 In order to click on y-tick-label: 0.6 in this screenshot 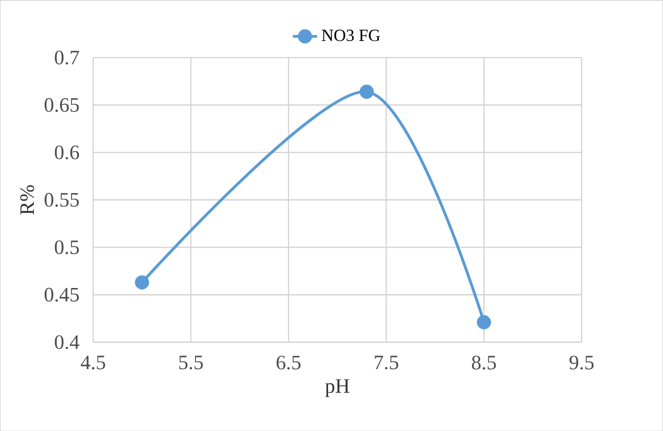, I will do `click(67, 152)`.